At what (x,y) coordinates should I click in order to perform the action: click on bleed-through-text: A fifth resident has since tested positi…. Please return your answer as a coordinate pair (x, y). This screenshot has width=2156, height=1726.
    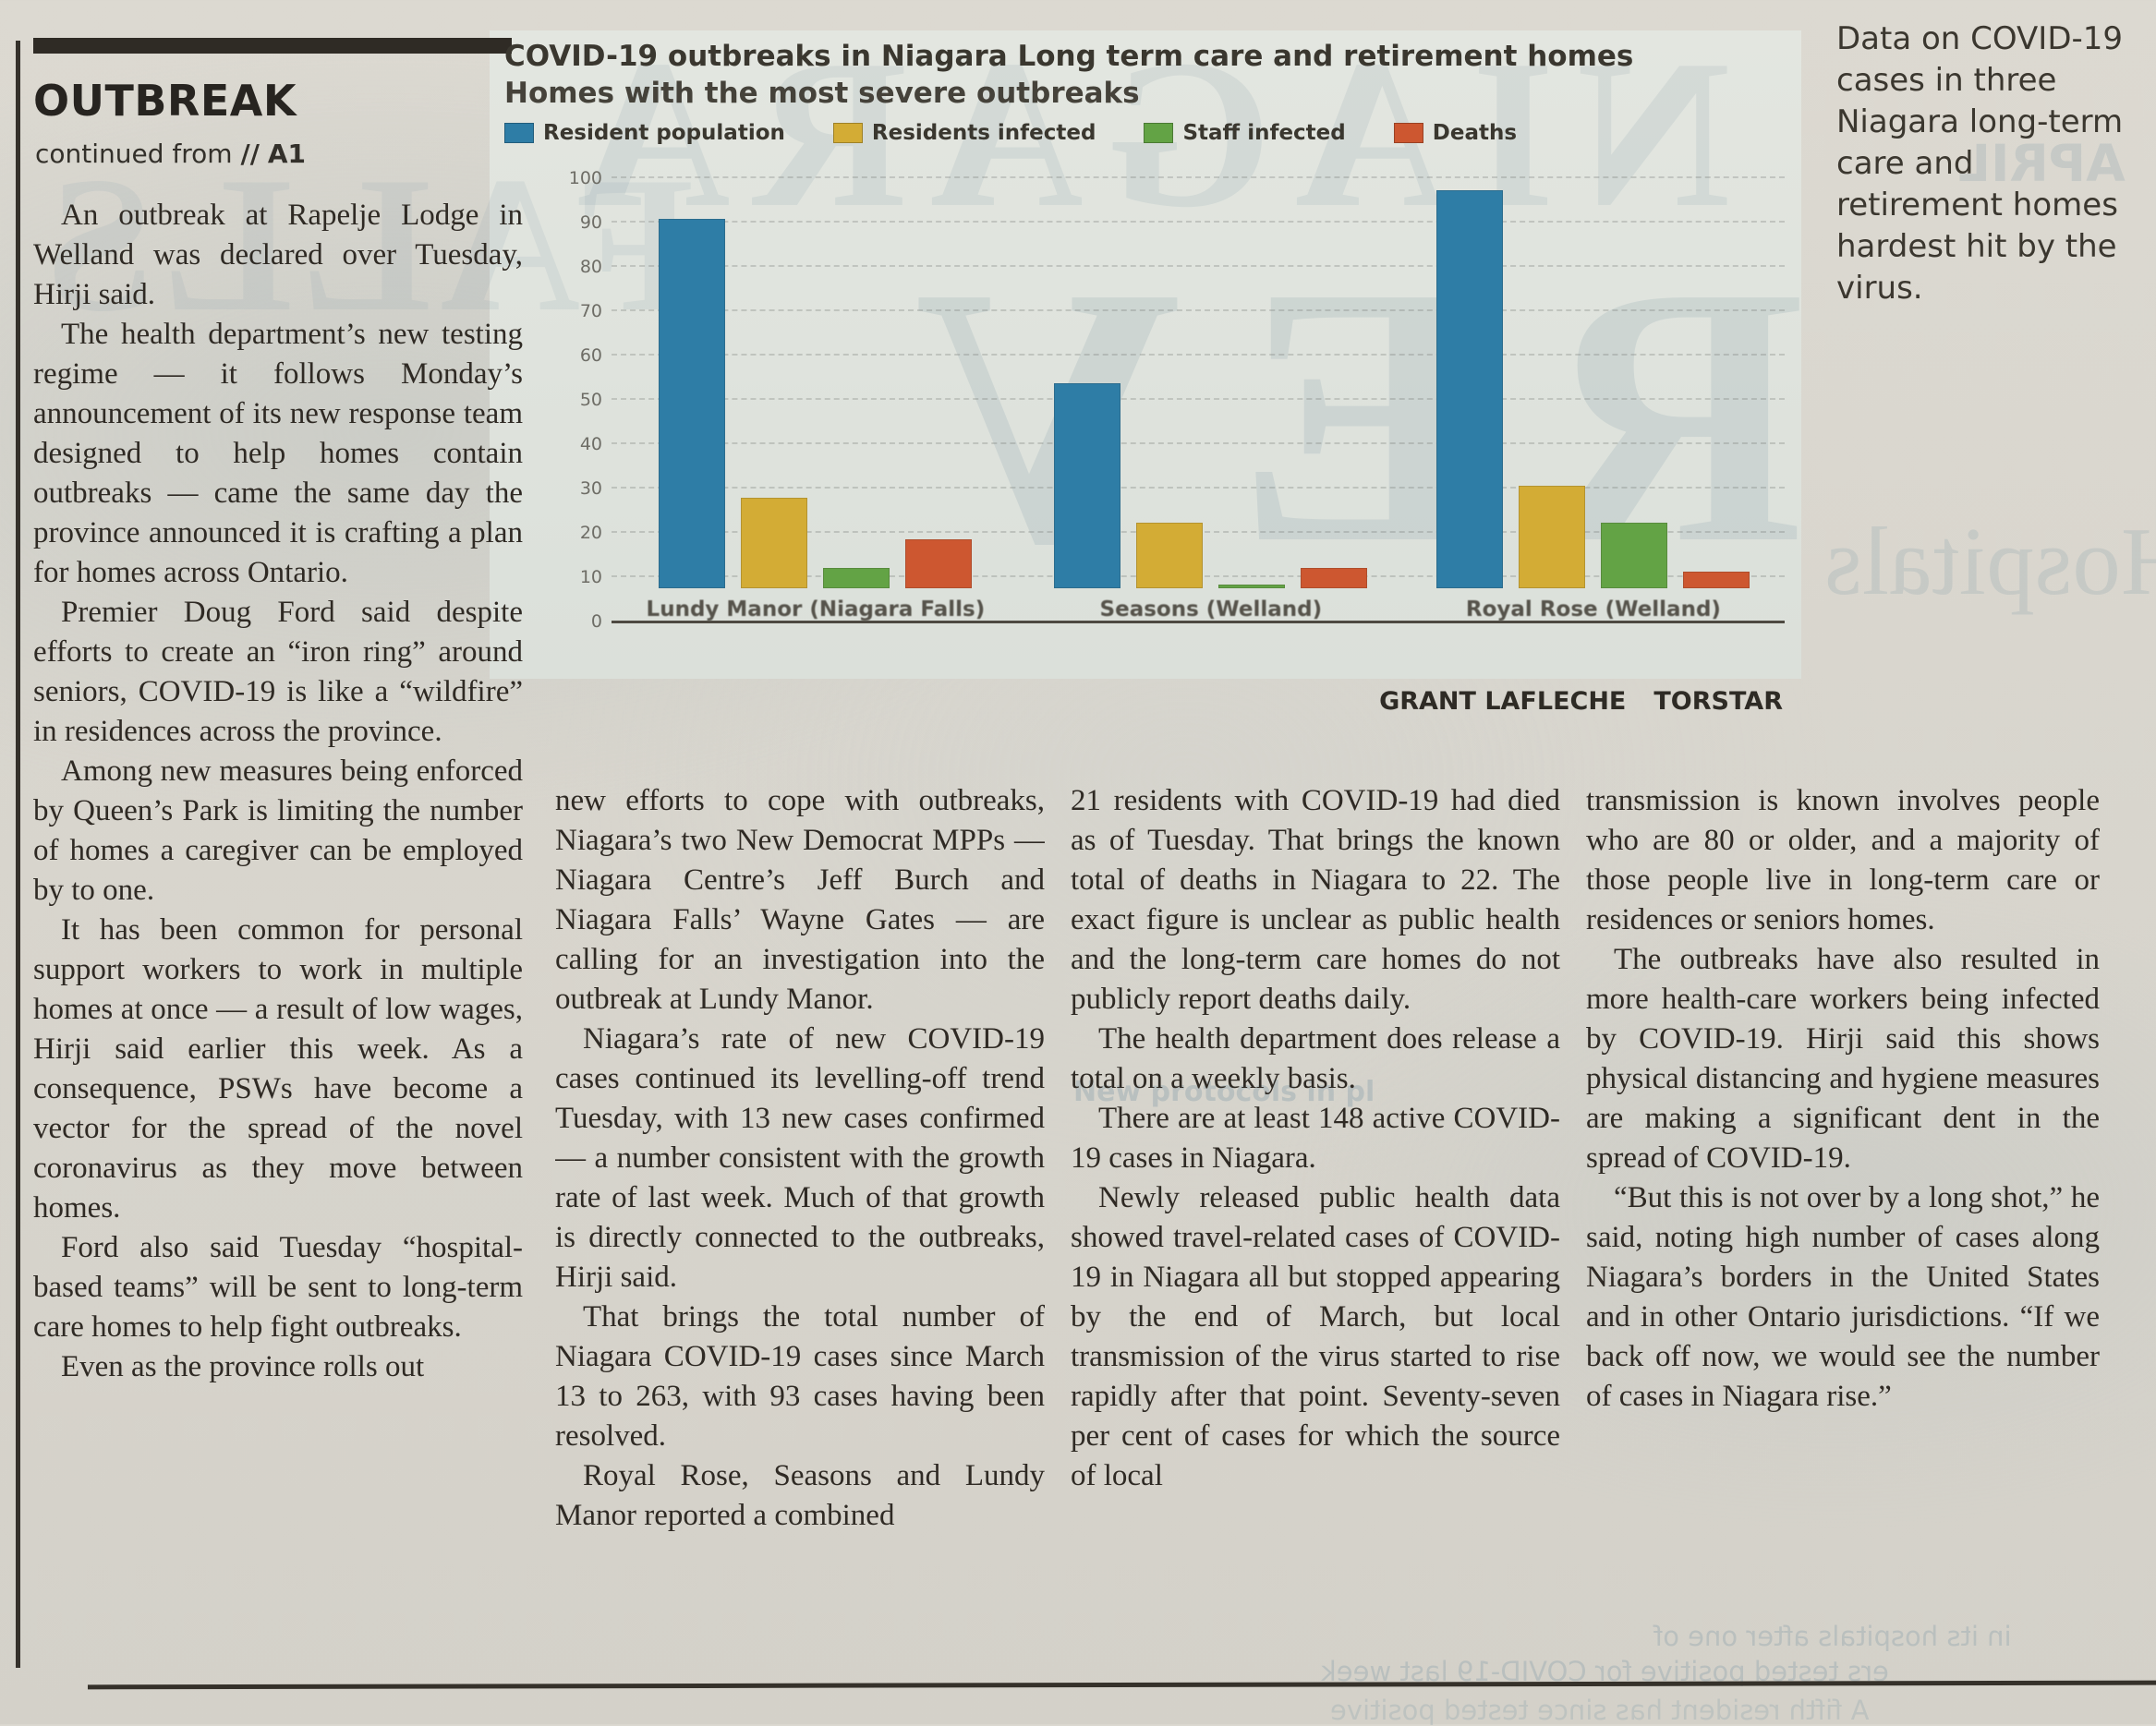
    Looking at the image, I should click on (1600, 1711).